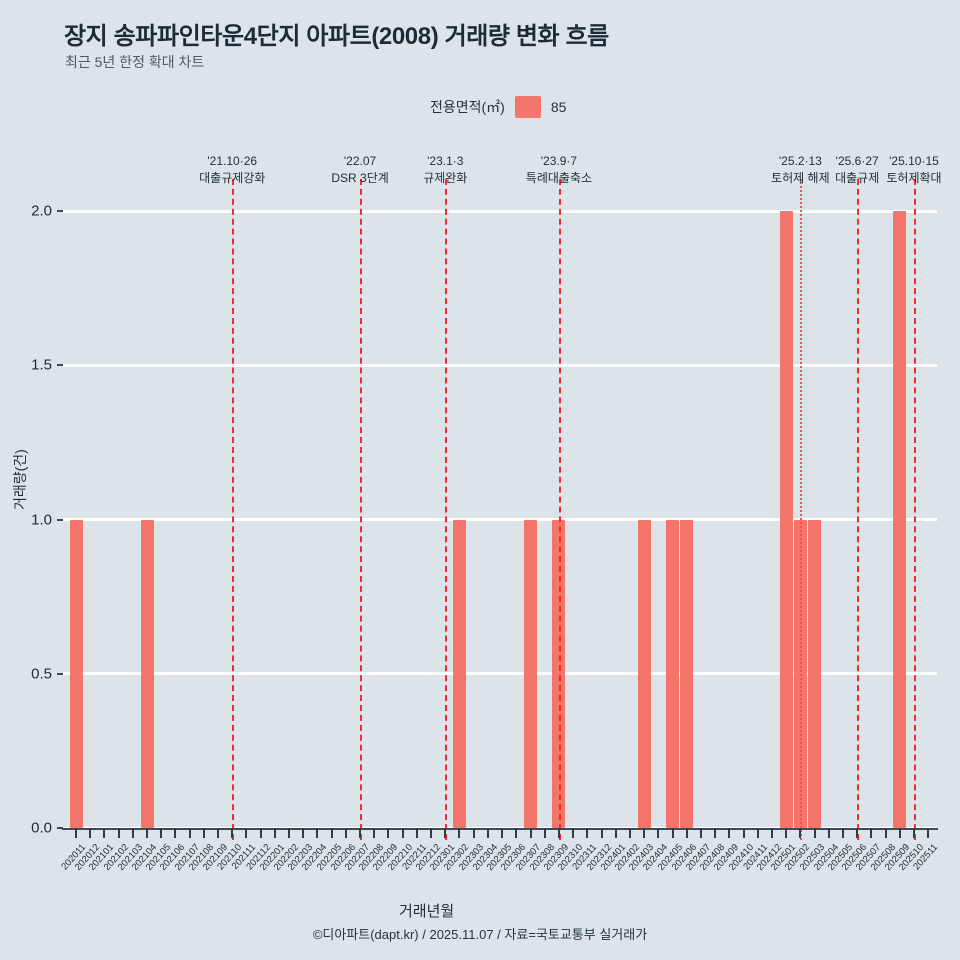 Image resolution: width=960 pixels, height=960 pixels. What do you see at coordinates (41, 519) in the screenshot?
I see `y-tick-label: 1.0` at bounding box center [41, 519].